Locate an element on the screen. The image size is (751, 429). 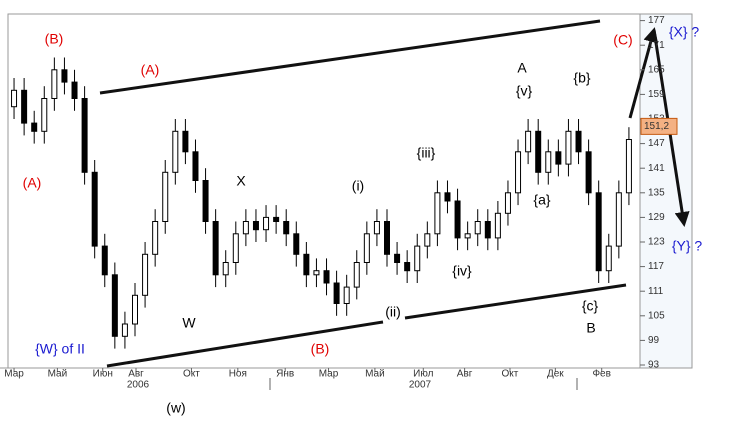
wave-label: {v} is located at coordinates (524, 91).